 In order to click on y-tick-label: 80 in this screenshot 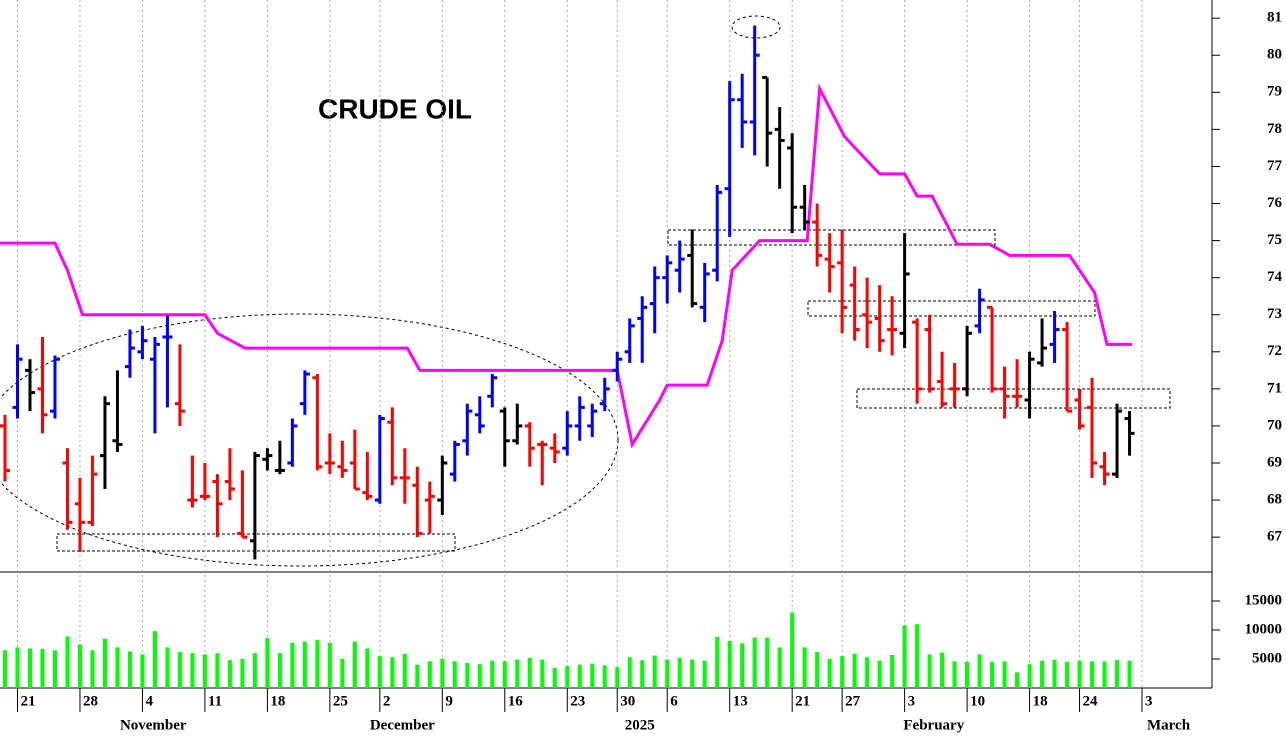, I will do `click(1274, 55)`.